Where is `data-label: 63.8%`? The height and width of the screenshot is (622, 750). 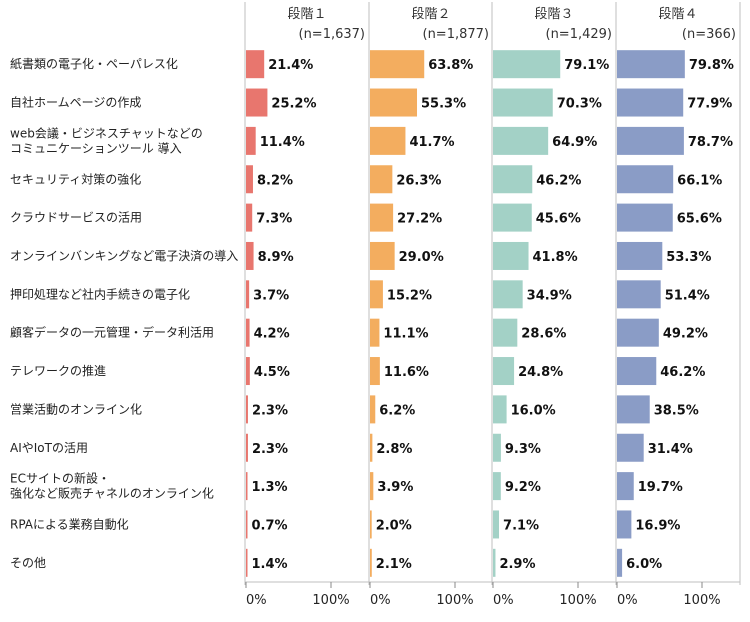
data-label: 63.8% is located at coordinates (450, 65).